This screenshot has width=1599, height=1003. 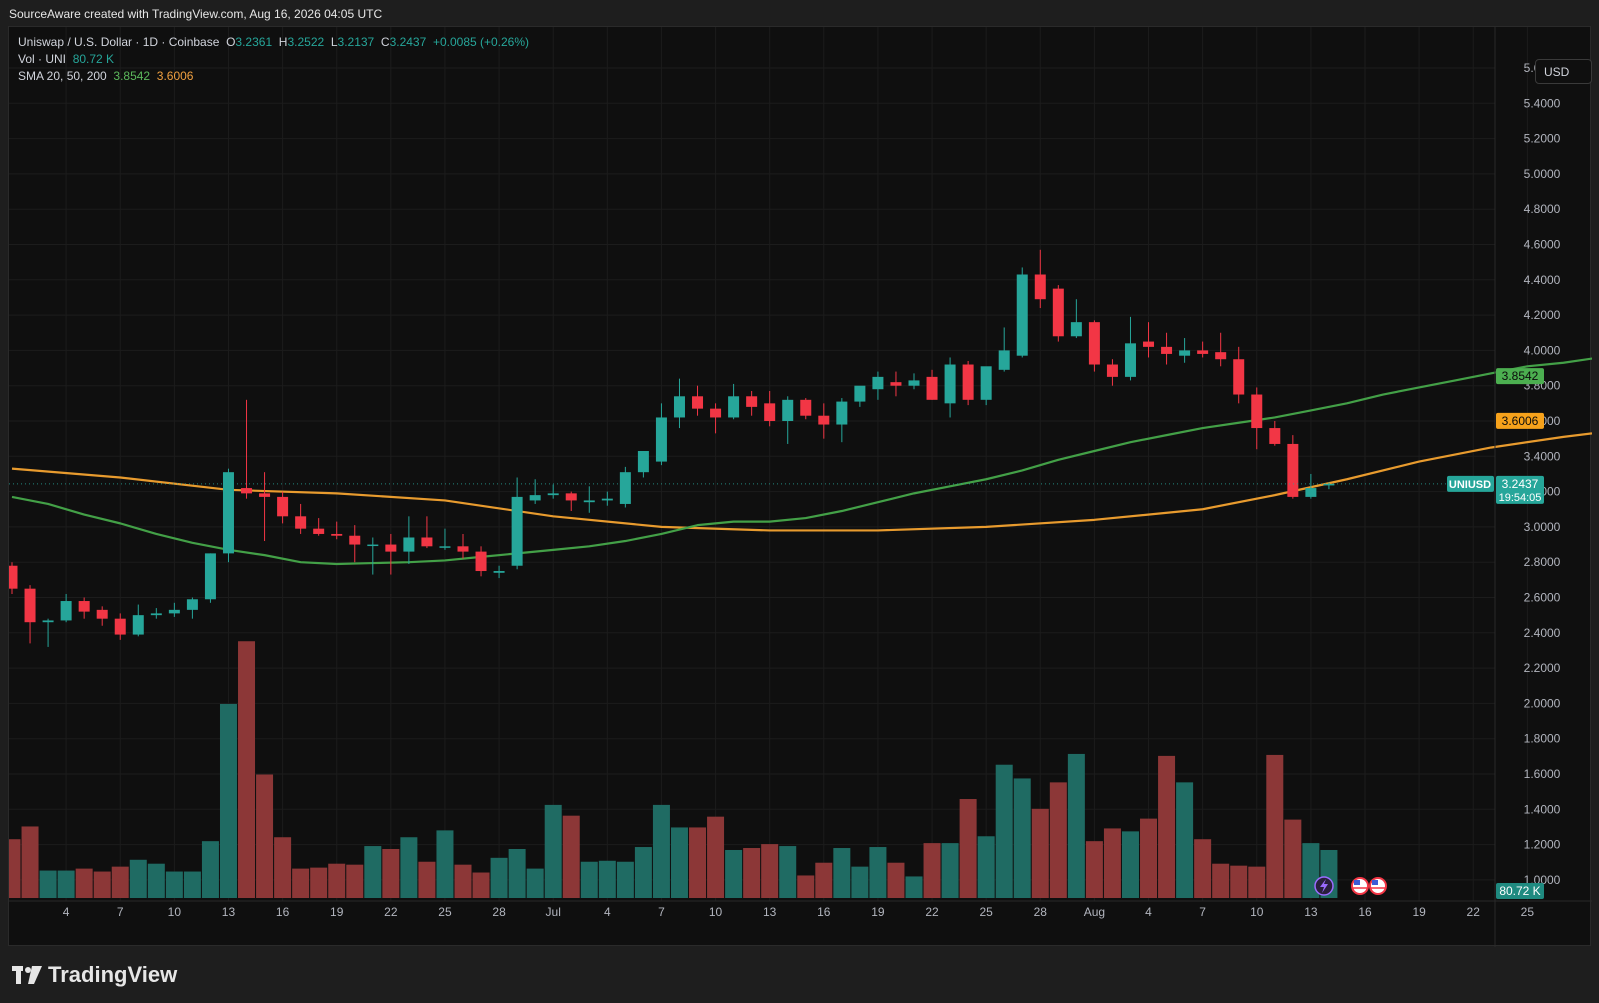 I want to click on currency-selector: USD, so click(x=1563, y=71).